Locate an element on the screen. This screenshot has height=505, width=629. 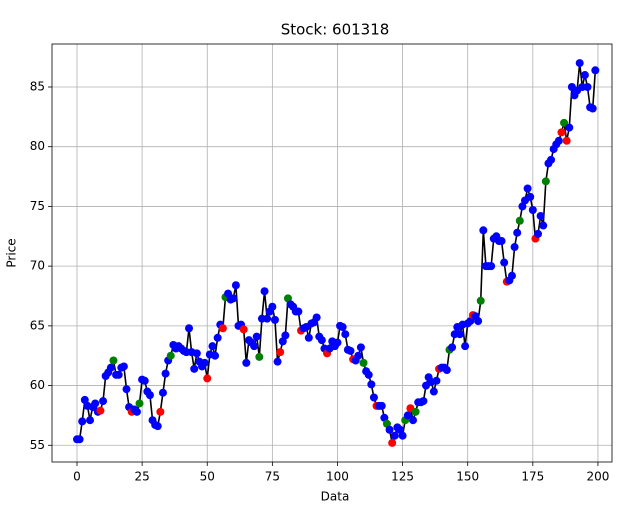
y-tick-label: 65 is located at coordinates (37, 325).